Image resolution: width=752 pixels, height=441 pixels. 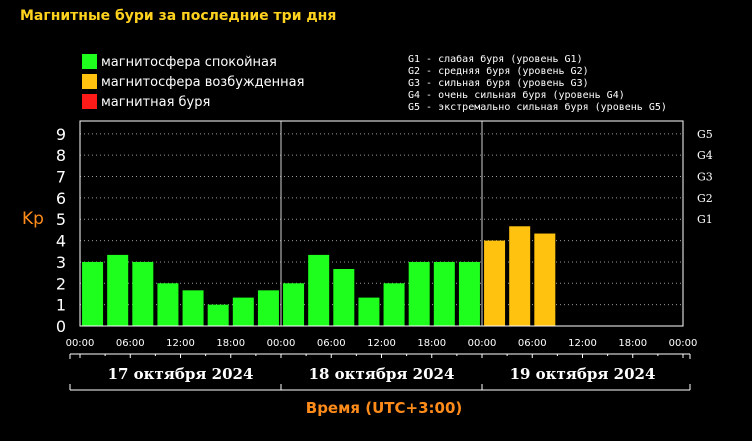 What do you see at coordinates (61, 262) in the screenshot?
I see `y-tick-3: 3` at bounding box center [61, 262].